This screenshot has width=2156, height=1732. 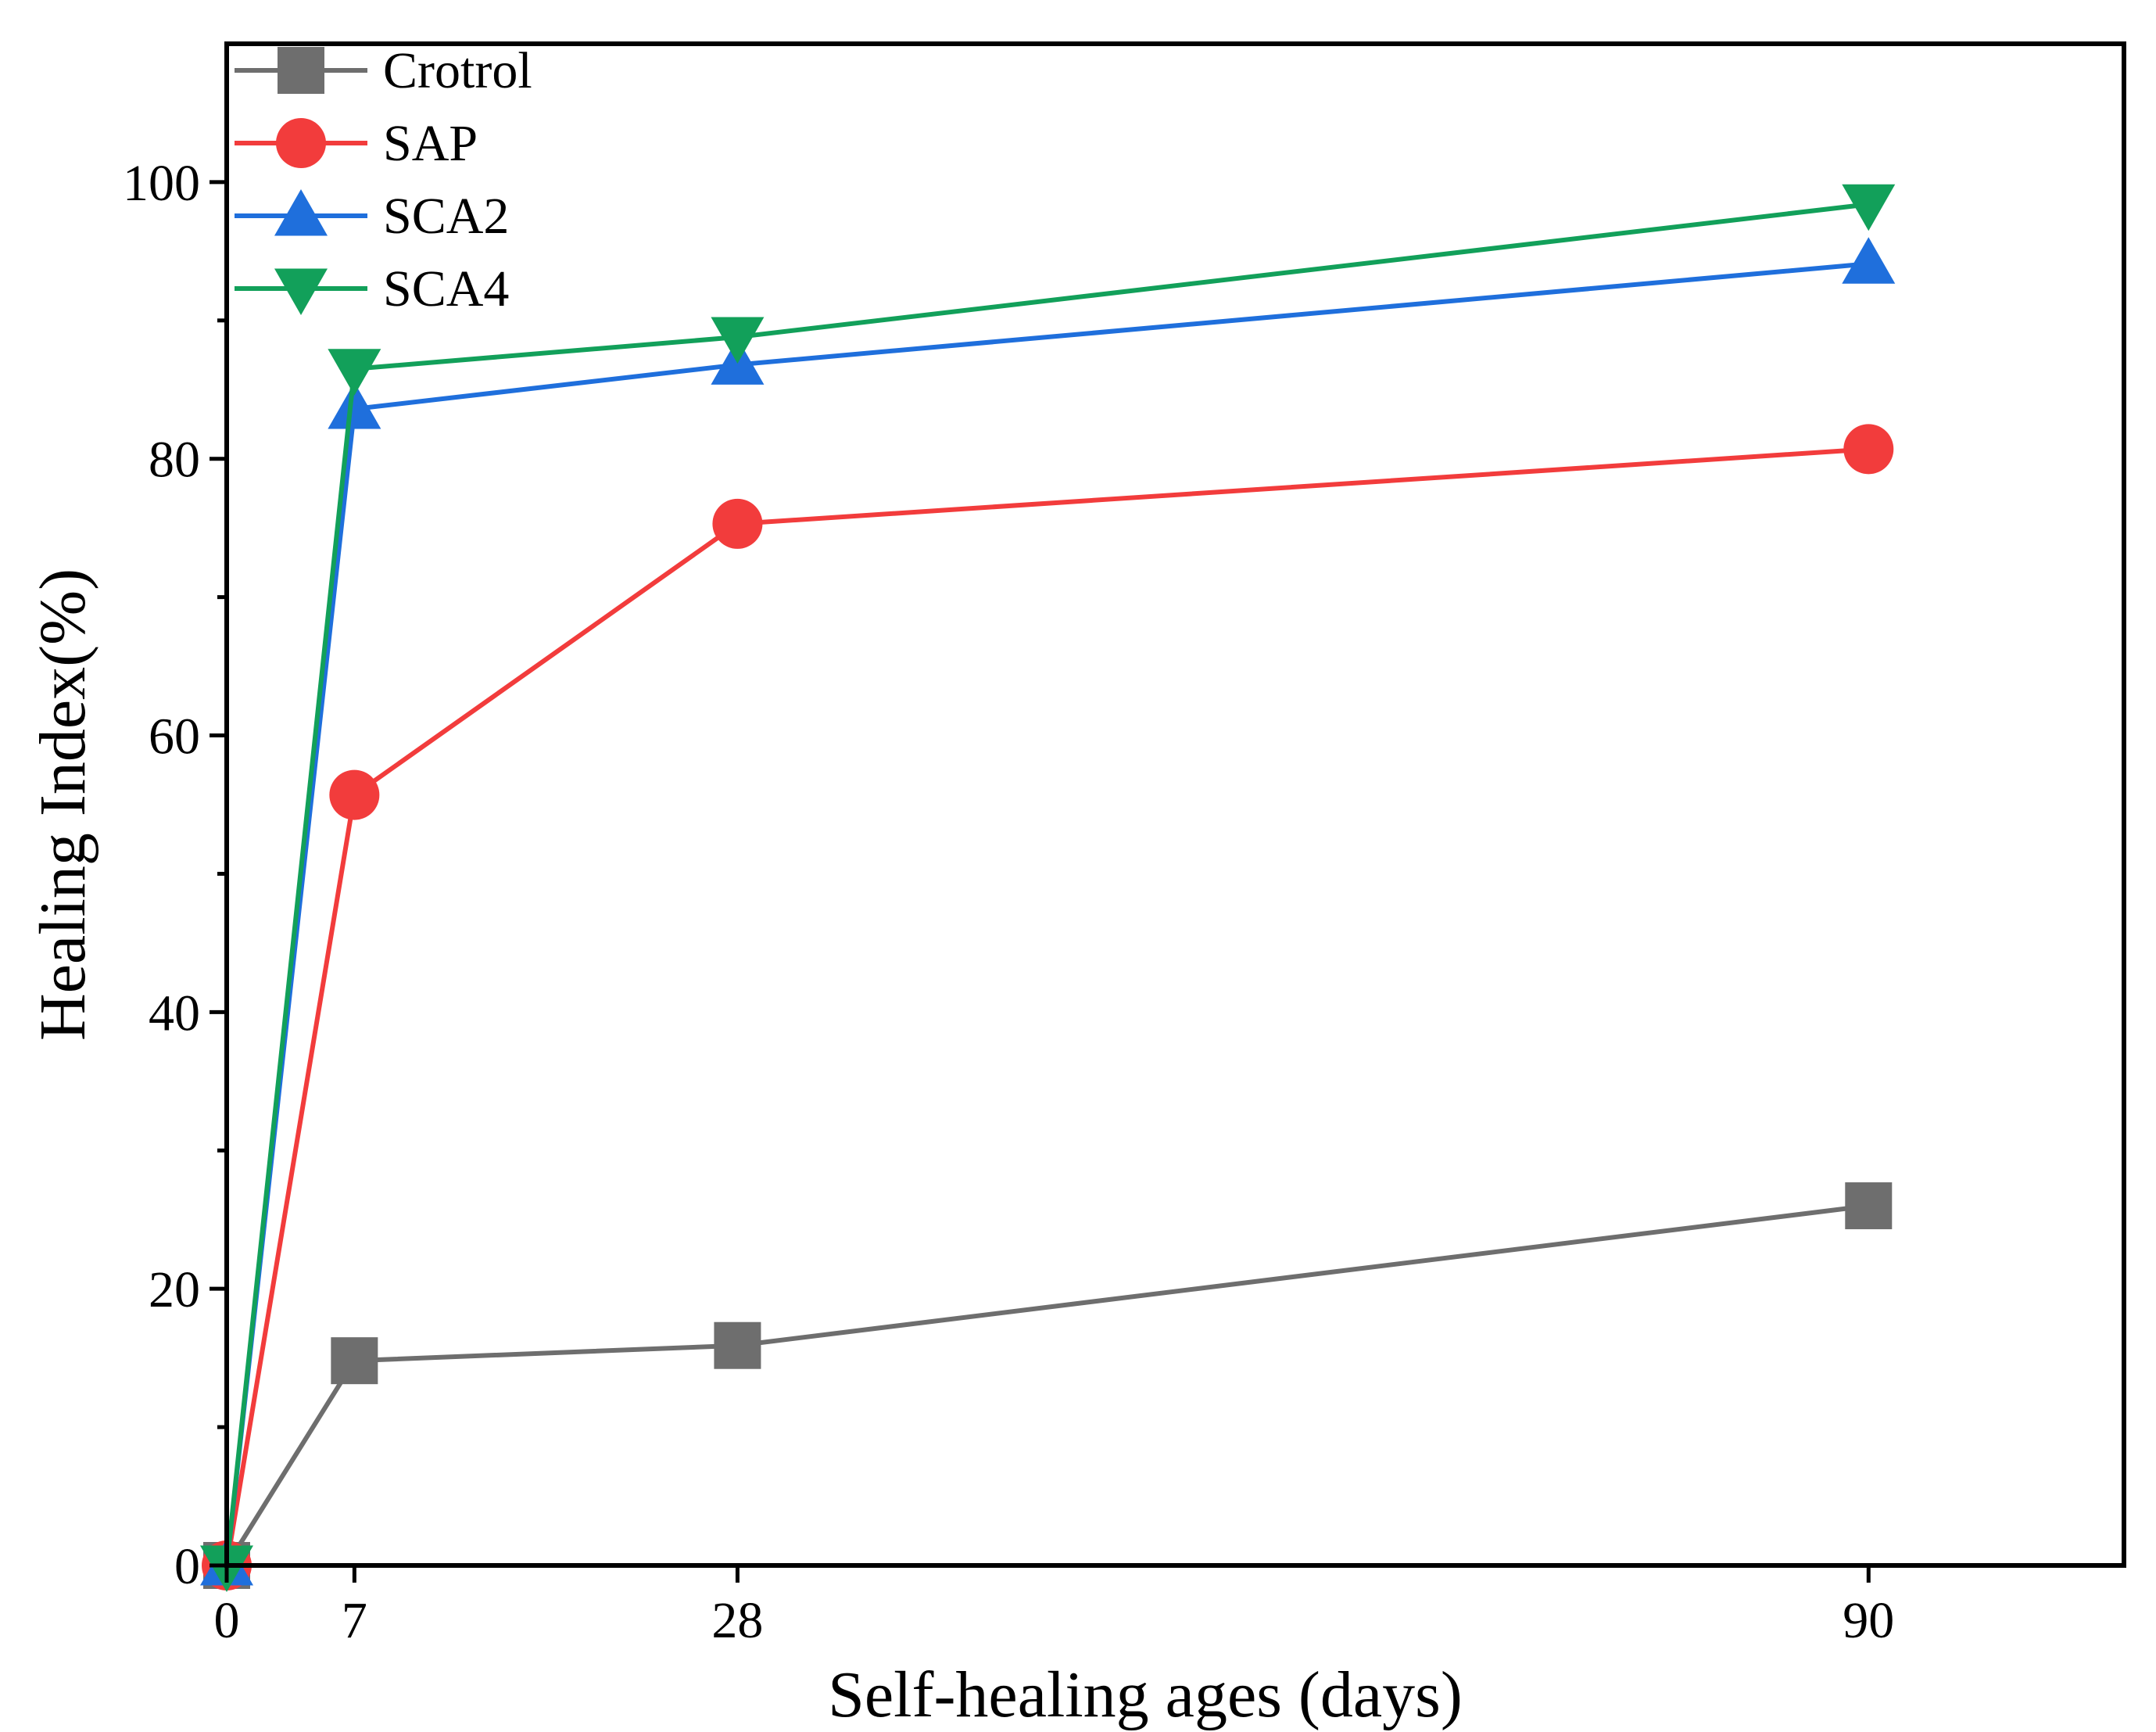 I want to click on x-tick-label: 90, so click(x=1868, y=1620).